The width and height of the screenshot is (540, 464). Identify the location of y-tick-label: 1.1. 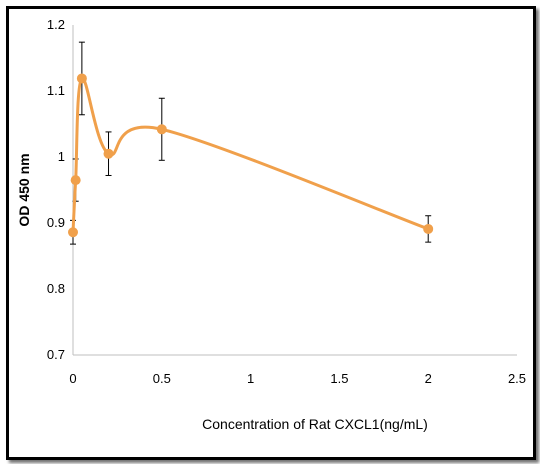
(56, 90).